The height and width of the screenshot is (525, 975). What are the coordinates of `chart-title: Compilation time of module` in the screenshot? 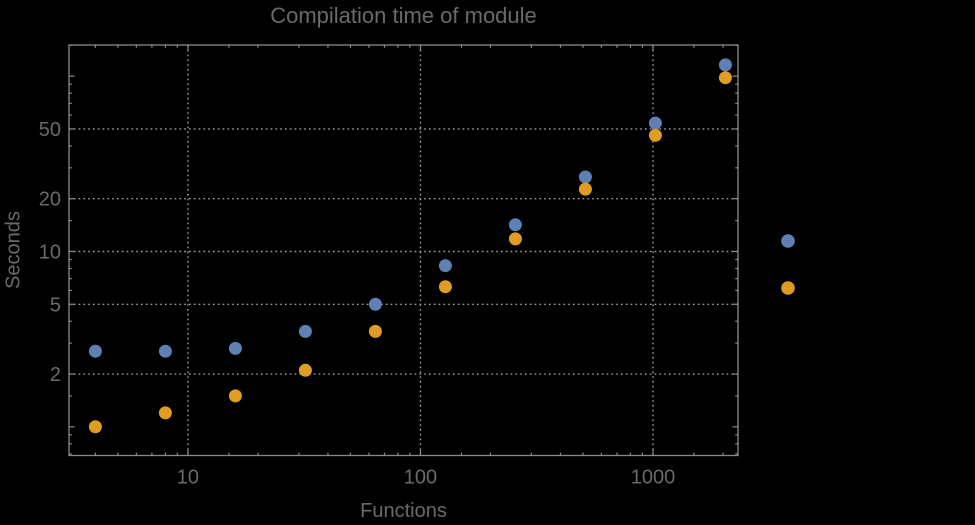 It's located at (403, 15).